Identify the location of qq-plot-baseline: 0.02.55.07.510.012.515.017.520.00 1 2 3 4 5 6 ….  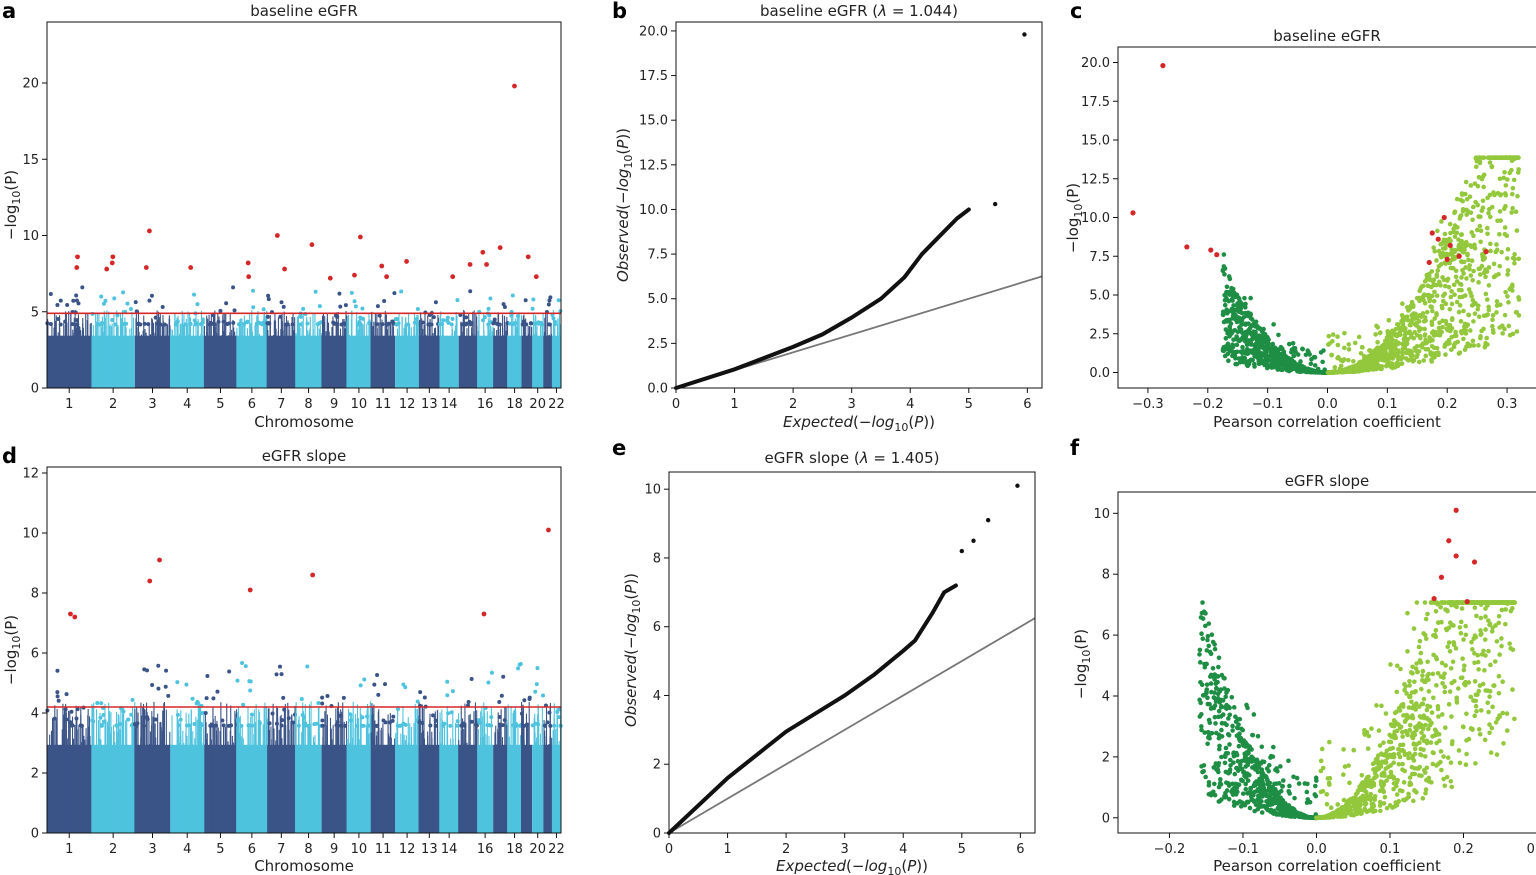
(827, 217).